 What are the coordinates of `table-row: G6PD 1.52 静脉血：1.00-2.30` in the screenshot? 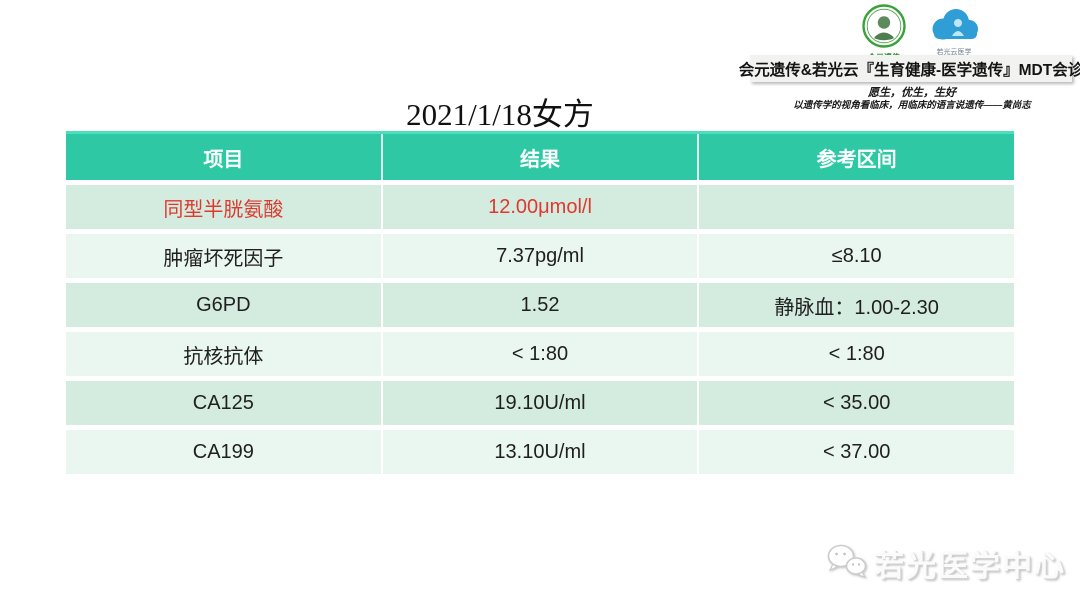 It's located at (540, 305).